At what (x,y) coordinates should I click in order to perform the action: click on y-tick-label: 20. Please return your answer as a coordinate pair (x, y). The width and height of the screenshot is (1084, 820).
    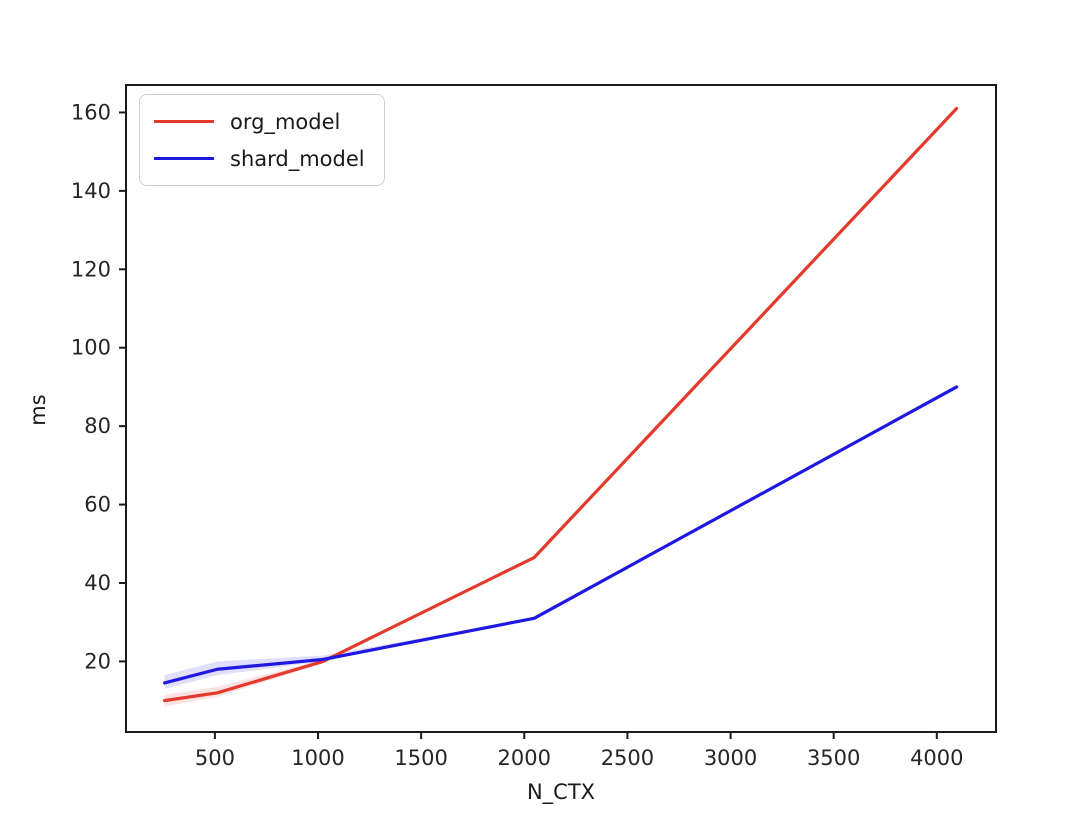
    Looking at the image, I should click on (97, 661).